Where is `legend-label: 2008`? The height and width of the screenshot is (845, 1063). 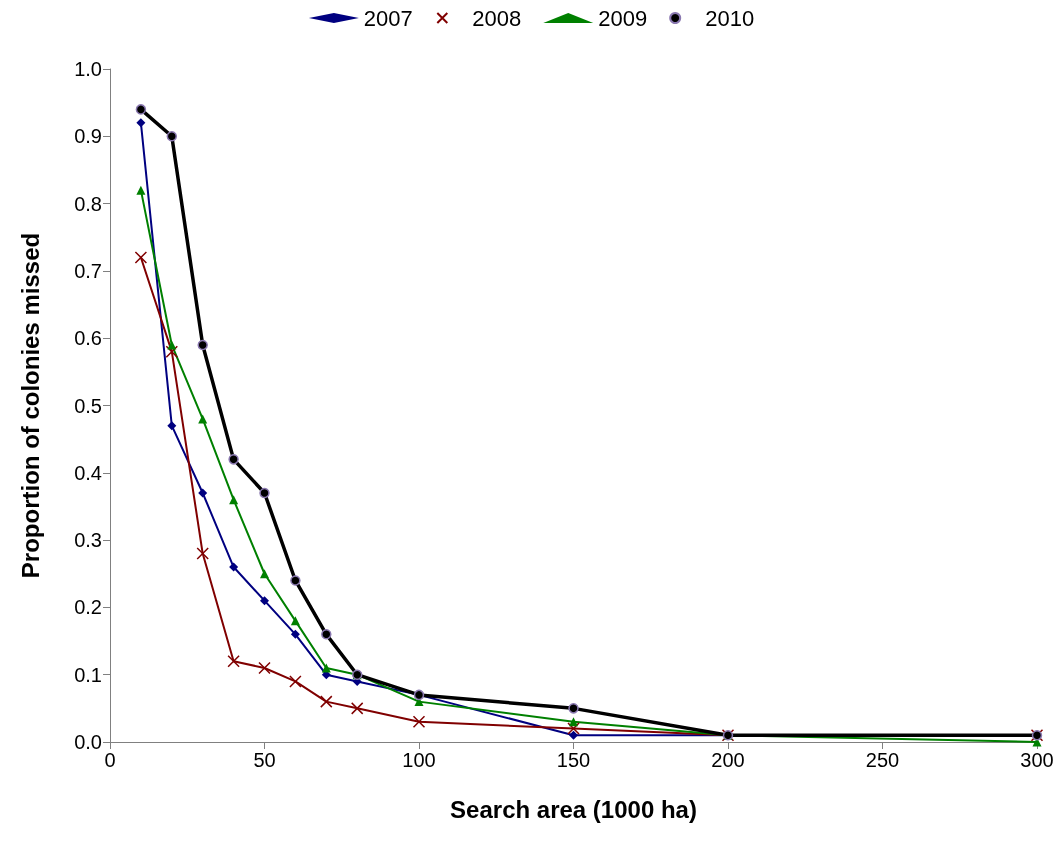 legend-label: 2008 is located at coordinates (497, 18).